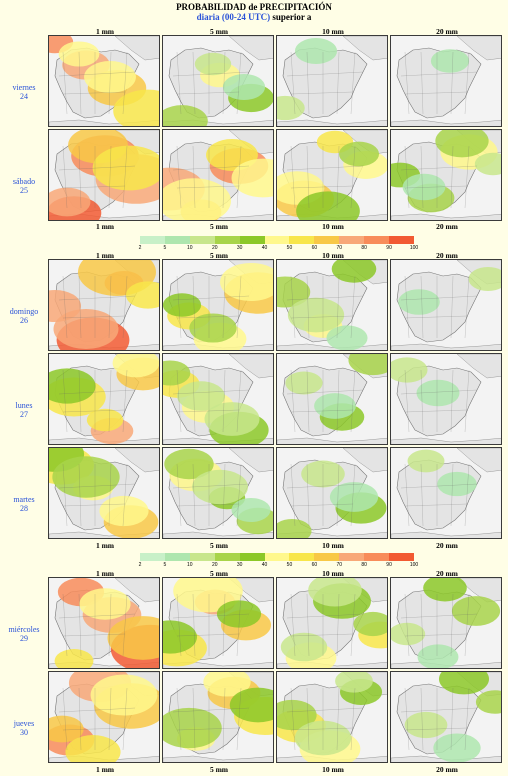  Describe the element at coordinates (277, 240) in the screenshot. I see `color-legend` at that location.